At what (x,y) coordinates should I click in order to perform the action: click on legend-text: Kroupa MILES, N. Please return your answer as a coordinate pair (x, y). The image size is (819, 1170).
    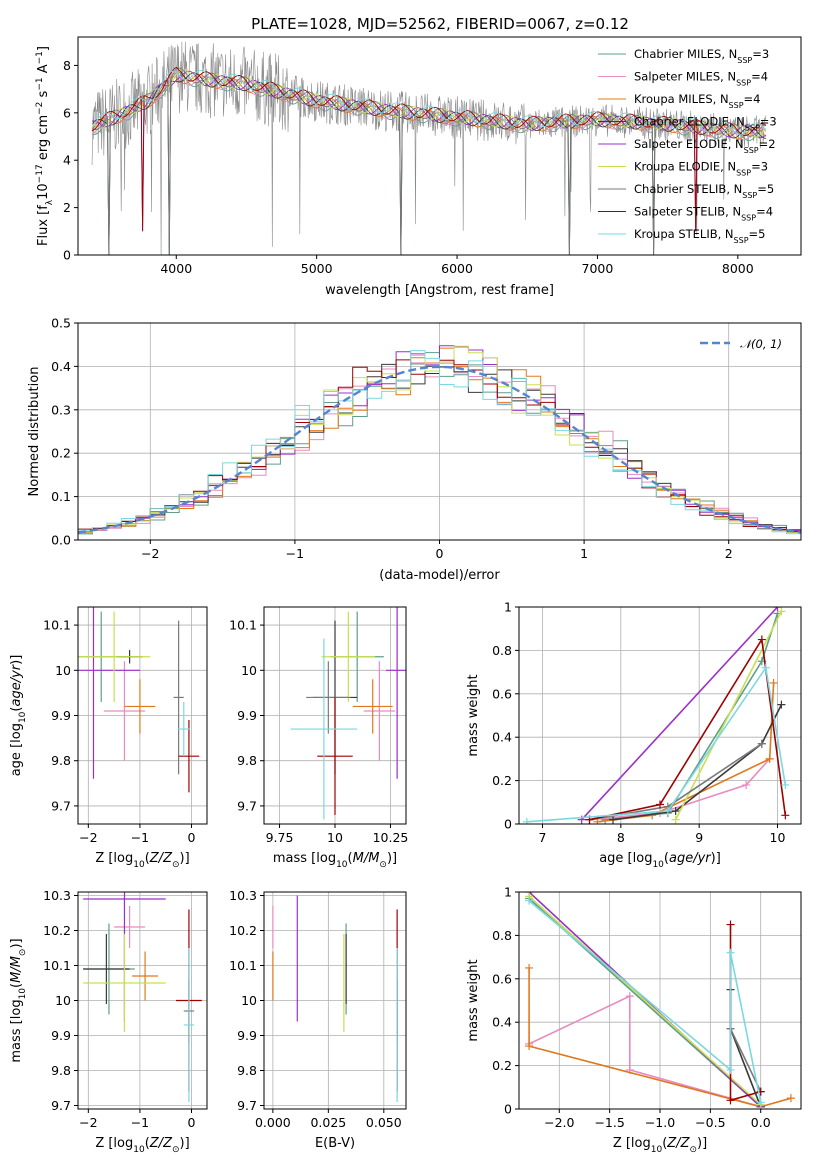
    Looking at the image, I should click on (681, 99).